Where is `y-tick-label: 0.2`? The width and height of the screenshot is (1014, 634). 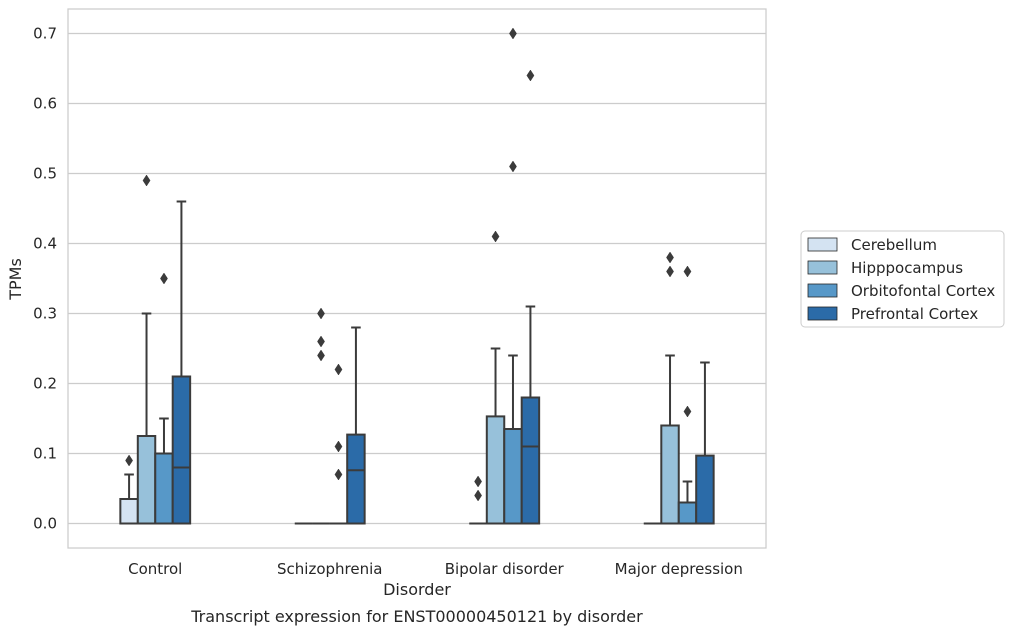
y-tick-label: 0.2 is located at coordinates (45, 384).